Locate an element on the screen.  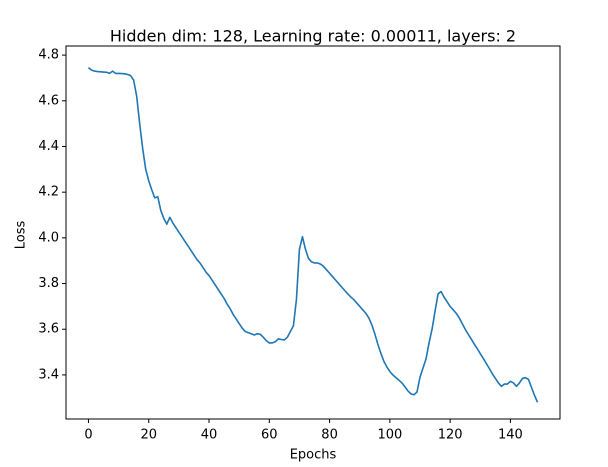
y-tick-label: 4.6 is located at coordinates (48, 100).